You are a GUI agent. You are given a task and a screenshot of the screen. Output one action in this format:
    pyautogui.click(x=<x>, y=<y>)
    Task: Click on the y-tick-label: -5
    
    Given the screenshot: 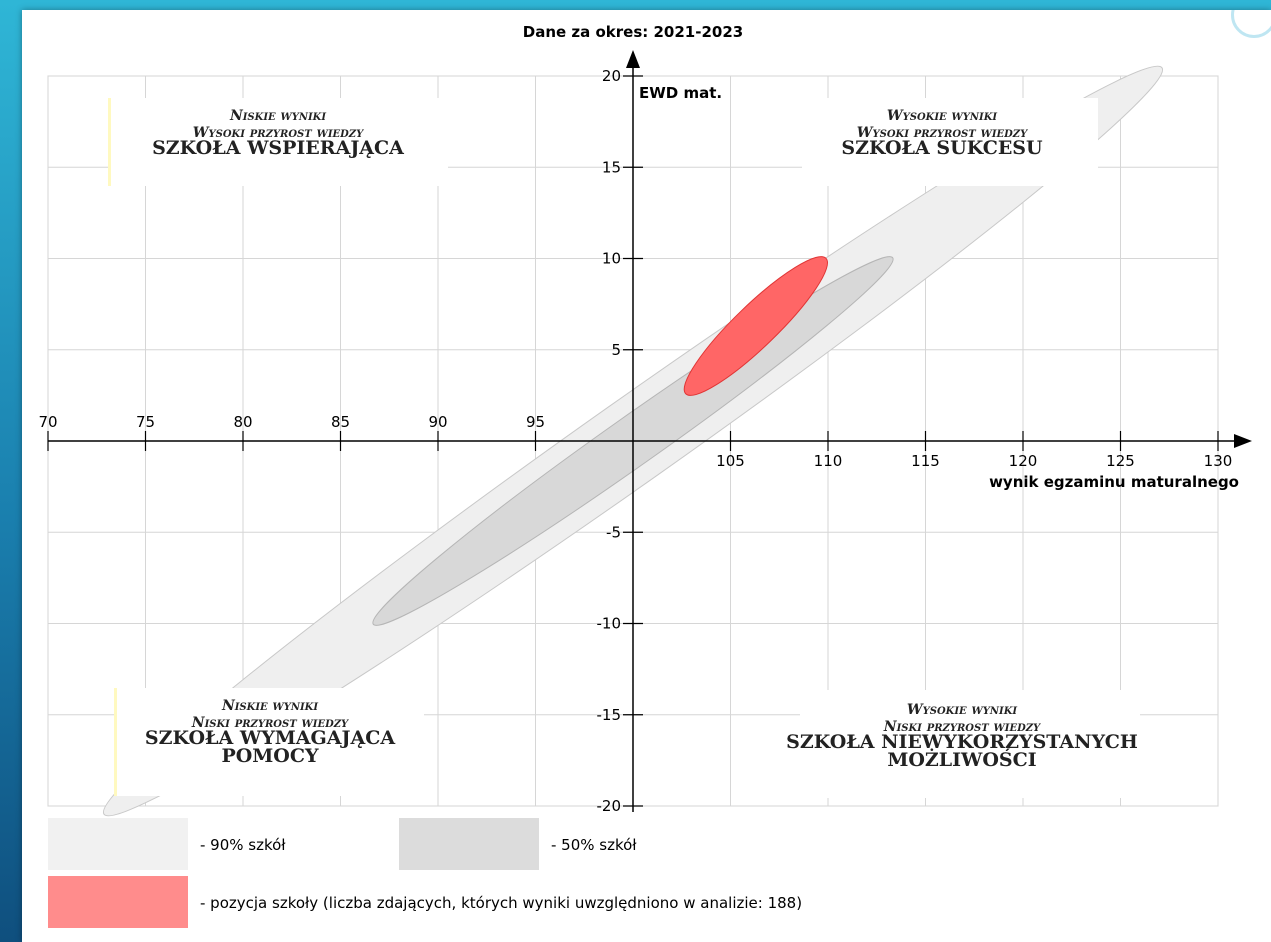 What is the action you would take?
    pyautogui.click(x=613, y=532)
    